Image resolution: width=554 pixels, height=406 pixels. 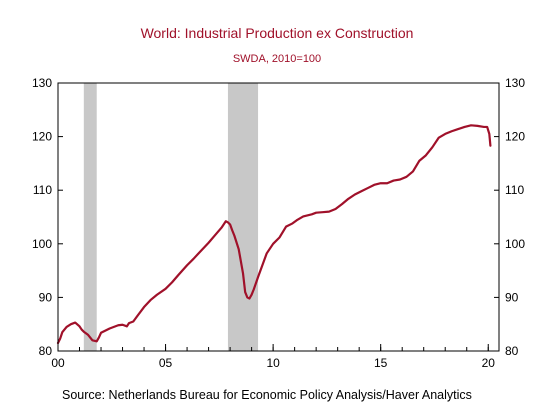 What do you see at coordinates (512, 297) in the screenshot?
I see `y-tick-label-right: 90` at bounding box center [512, 297].